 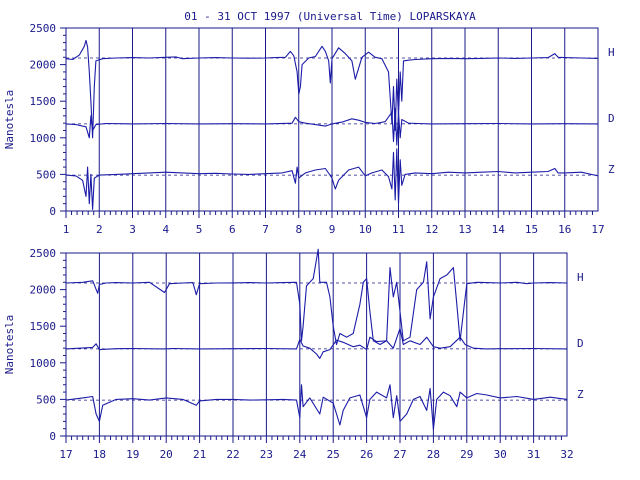 What do you see at coordinates (431, 229) in the screenshot?
I see `x-tick-label: 12` at bounding box center [431, 229].